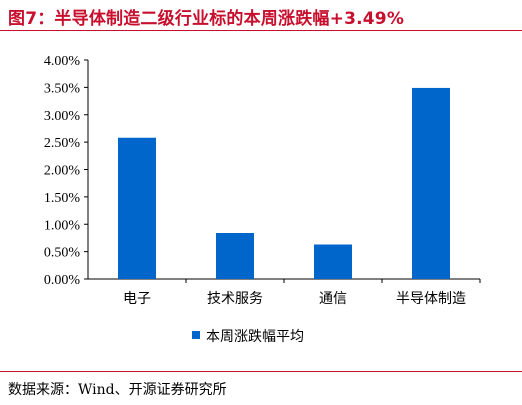 This screenshot has width=522, height=405. I want to click on y-tick-label: 2.00%, so click(62, 171).